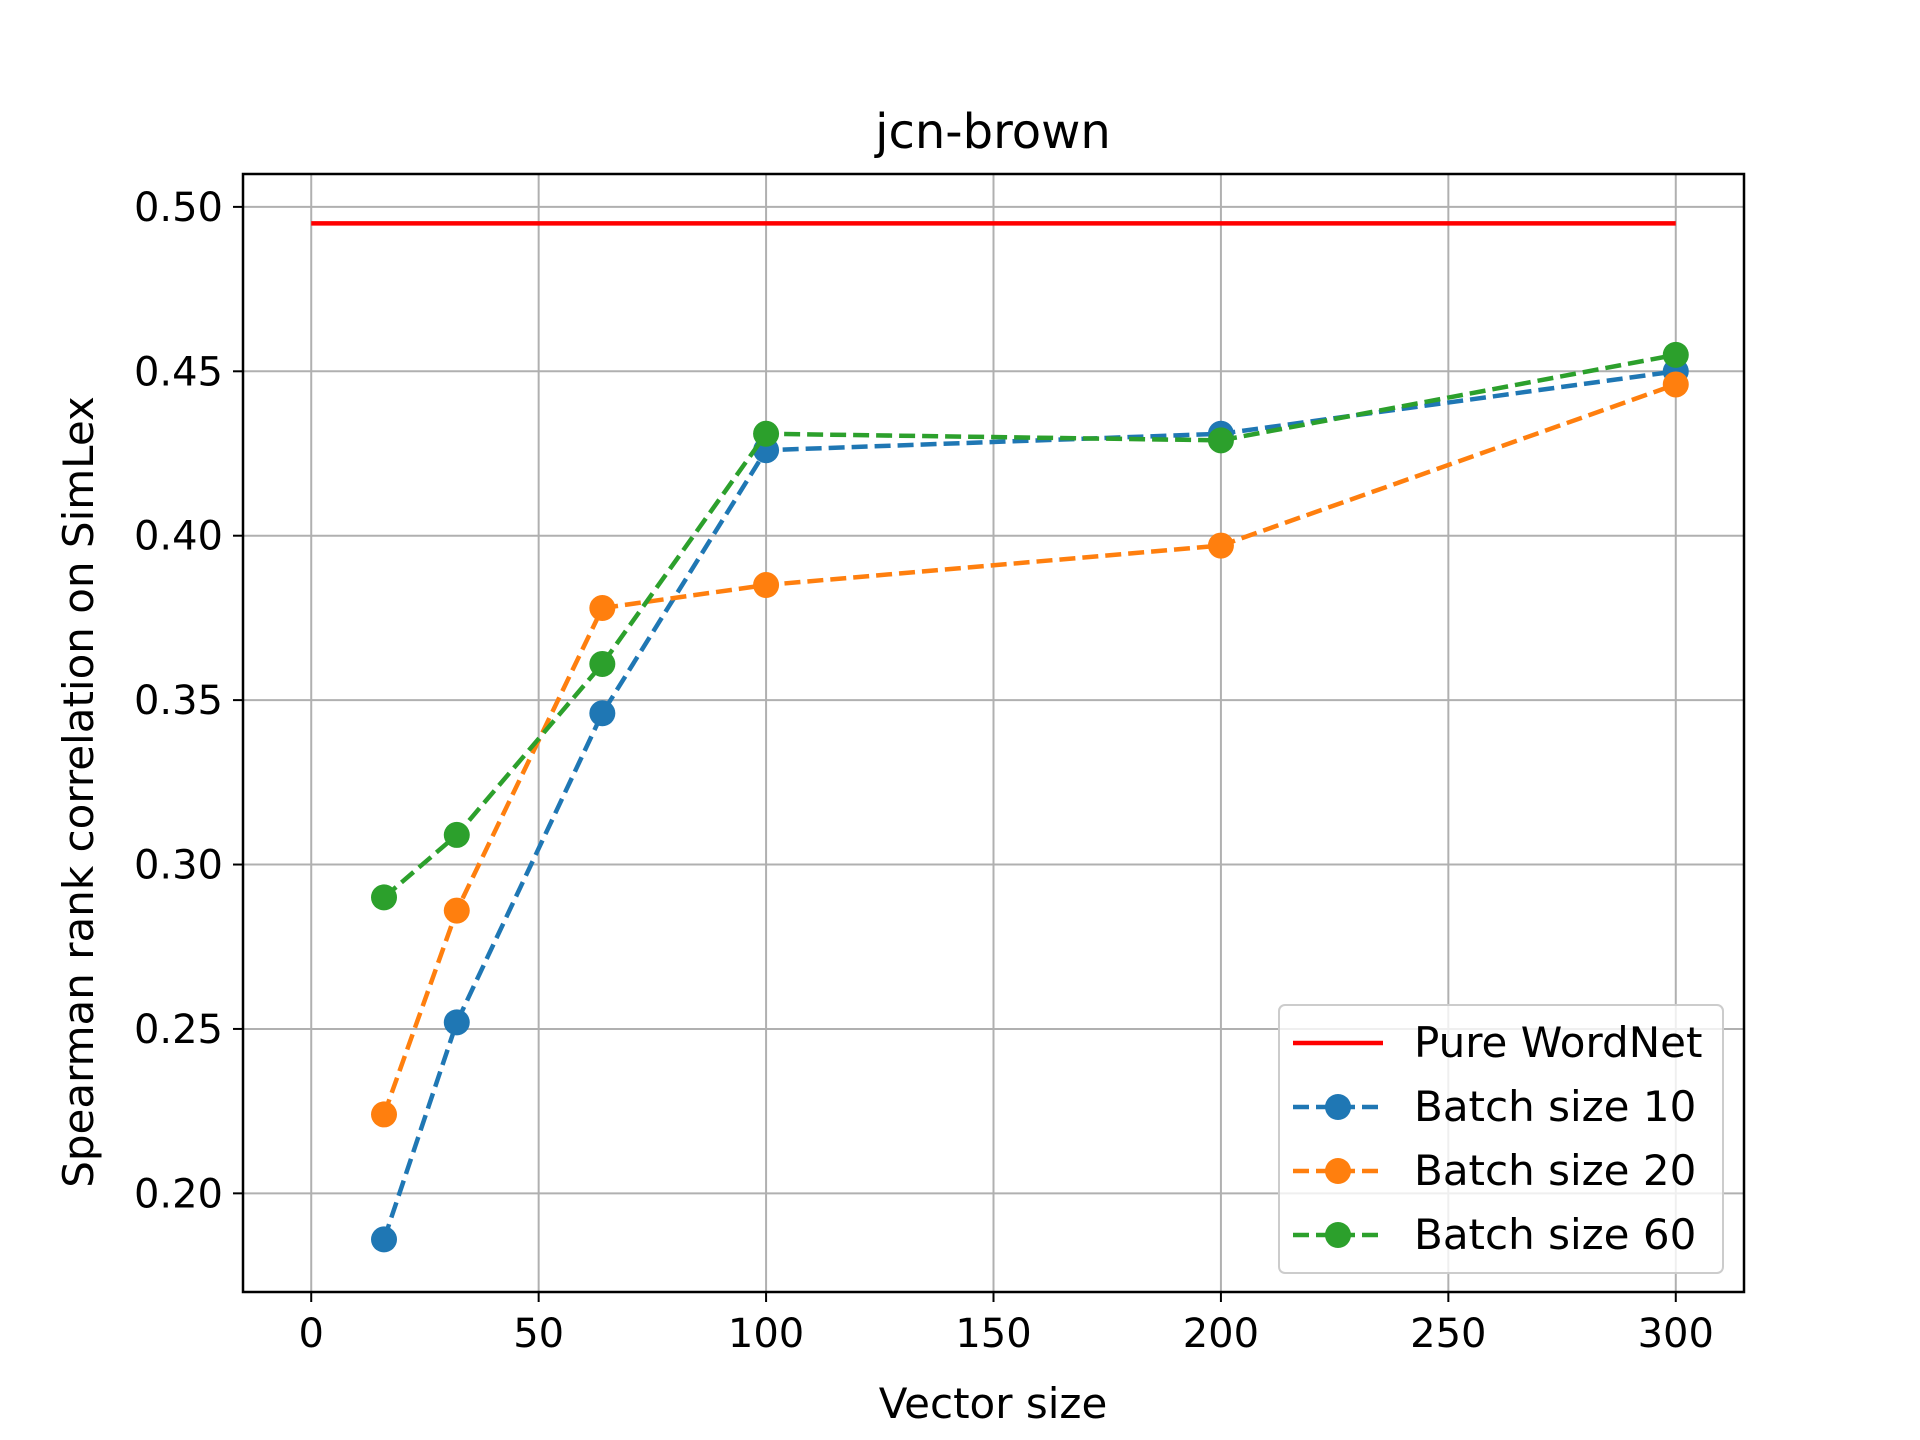 This screenshot has width=1920, height=1440. I want to click on x-tick-label: 0, so click(311, 1334).